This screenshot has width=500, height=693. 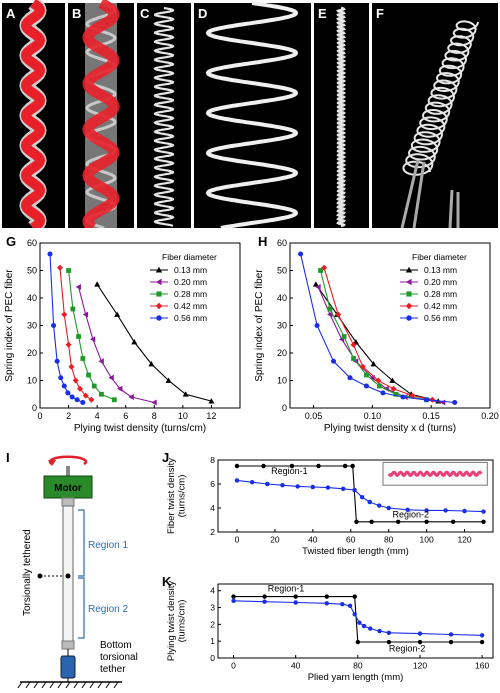 I want to click on x-tick-label: 0.15, so click(x=431, y=416).